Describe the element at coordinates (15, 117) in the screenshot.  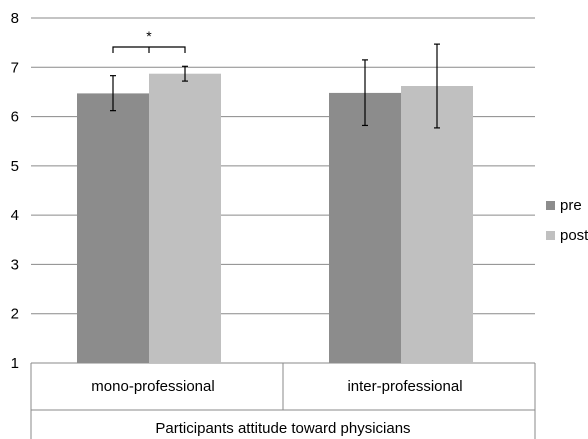
I see `y-tick-label: 6` at that location.